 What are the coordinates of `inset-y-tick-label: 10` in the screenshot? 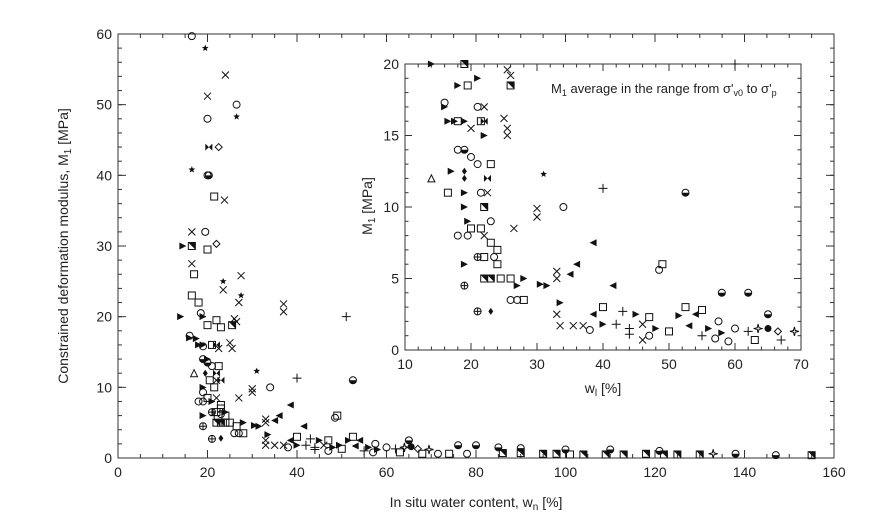 It's located at (391, 207).